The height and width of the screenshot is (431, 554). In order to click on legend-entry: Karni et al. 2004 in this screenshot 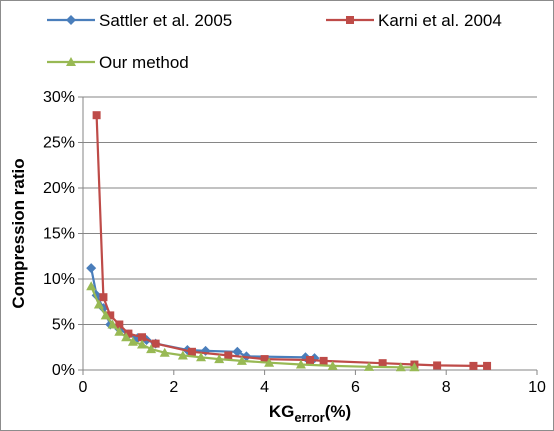, I will do `click(414, 20)`.